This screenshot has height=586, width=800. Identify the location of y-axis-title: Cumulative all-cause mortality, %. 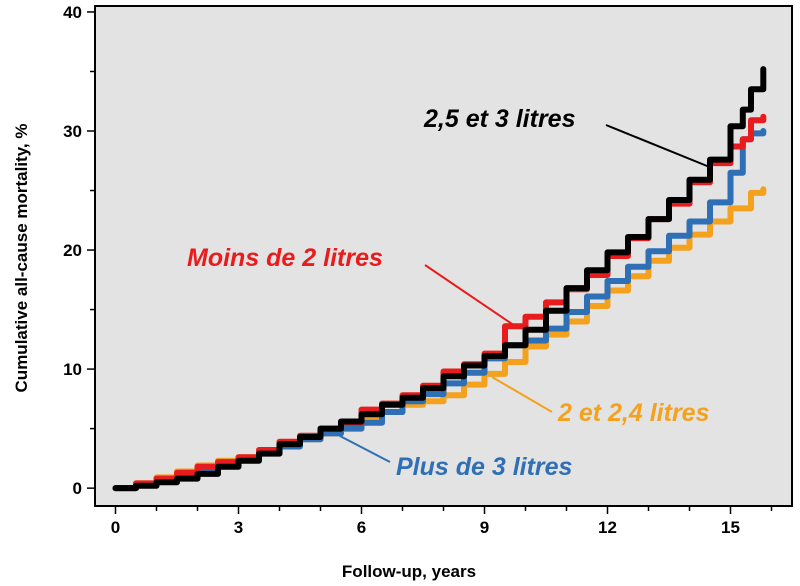
(21, 258).